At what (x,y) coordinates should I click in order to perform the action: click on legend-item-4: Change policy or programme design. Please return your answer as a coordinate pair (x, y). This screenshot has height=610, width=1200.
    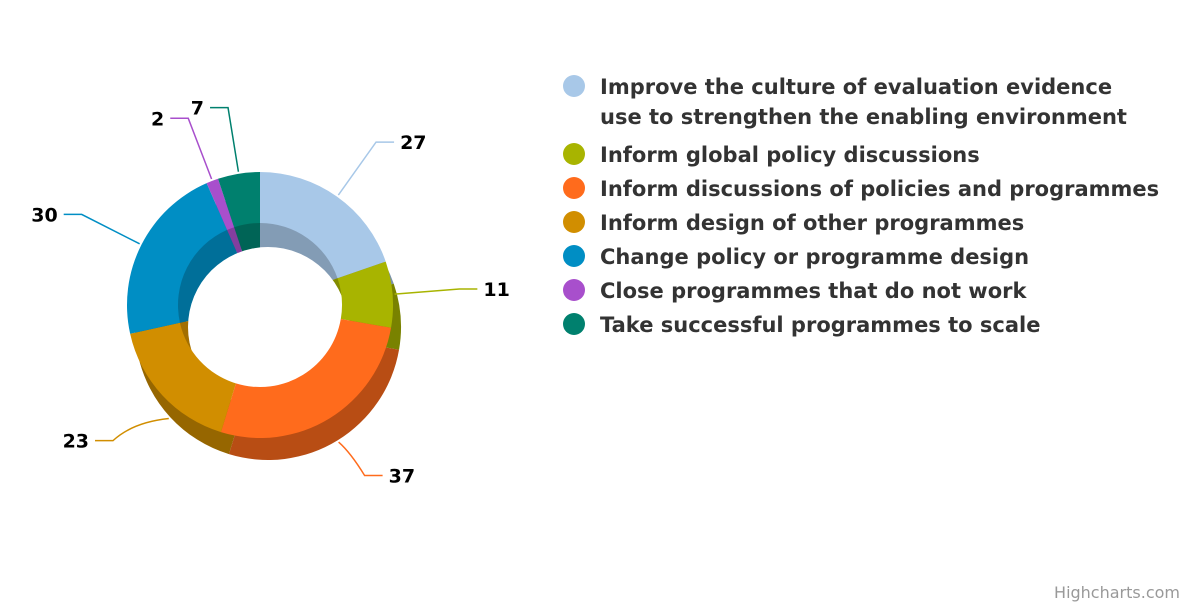
    Looking at the image, I should click on (796, 257).